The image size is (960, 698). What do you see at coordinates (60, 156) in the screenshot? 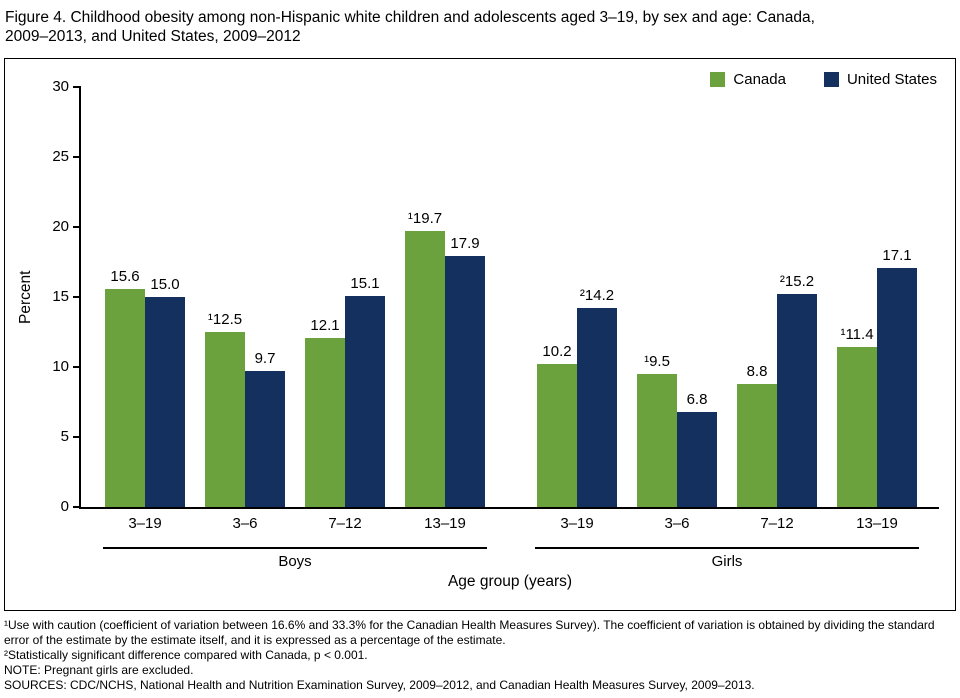
I see `y-tick-label: 25` at bounding box center [60, 156].